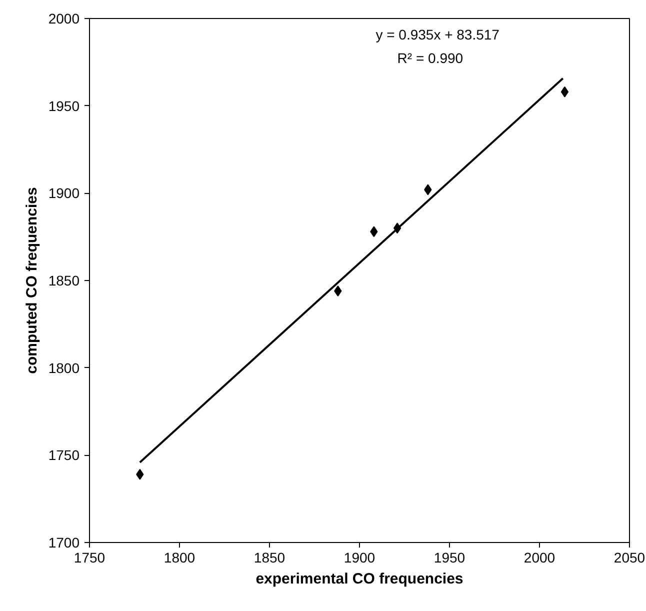 This screenshot has height=611, width=646. Describe the element at coordinates (64, 368) in the screenshot. I see `y-tick-label: 1800` at that location.